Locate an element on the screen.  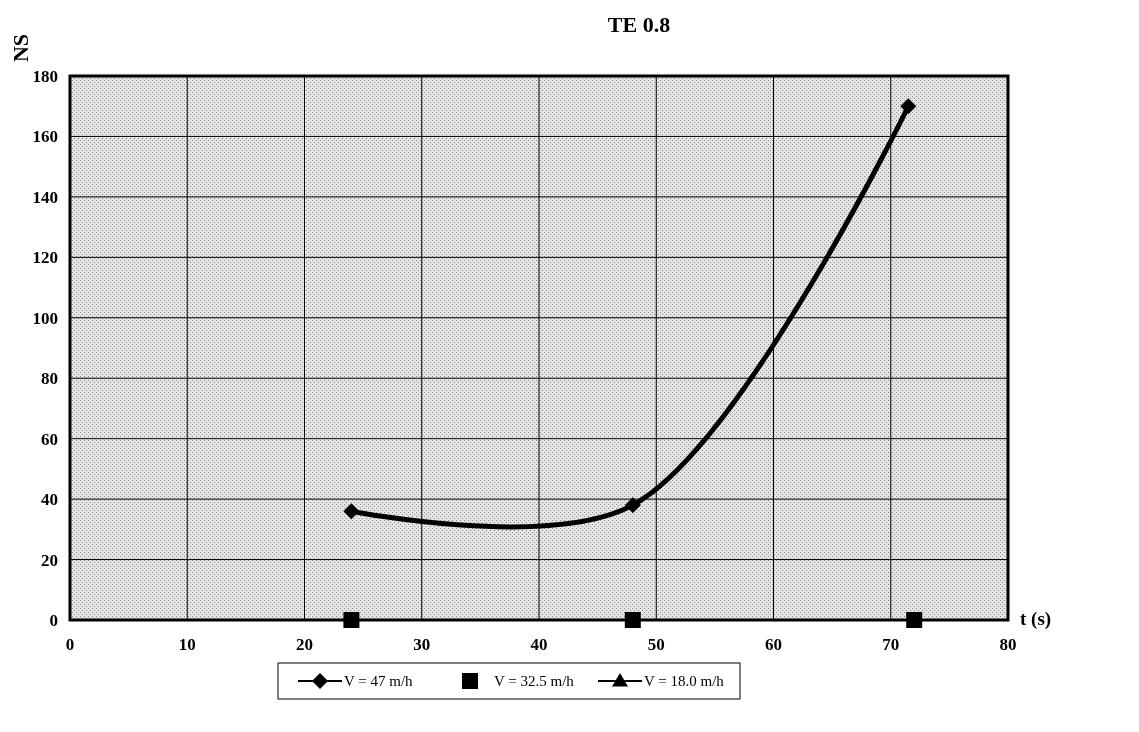
legend-label: V = 47 m/h is located at coordinates (379, 681).